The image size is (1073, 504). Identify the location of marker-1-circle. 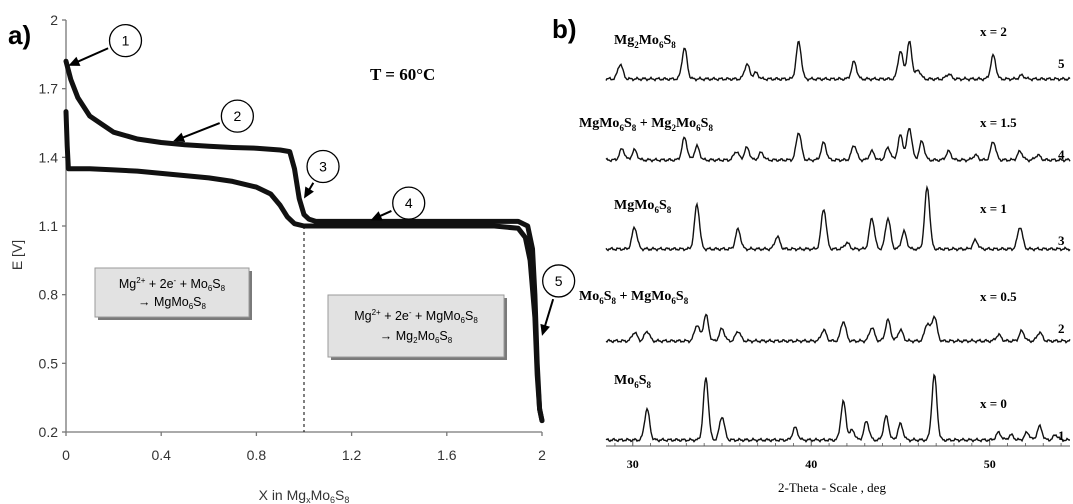
(125, 40).